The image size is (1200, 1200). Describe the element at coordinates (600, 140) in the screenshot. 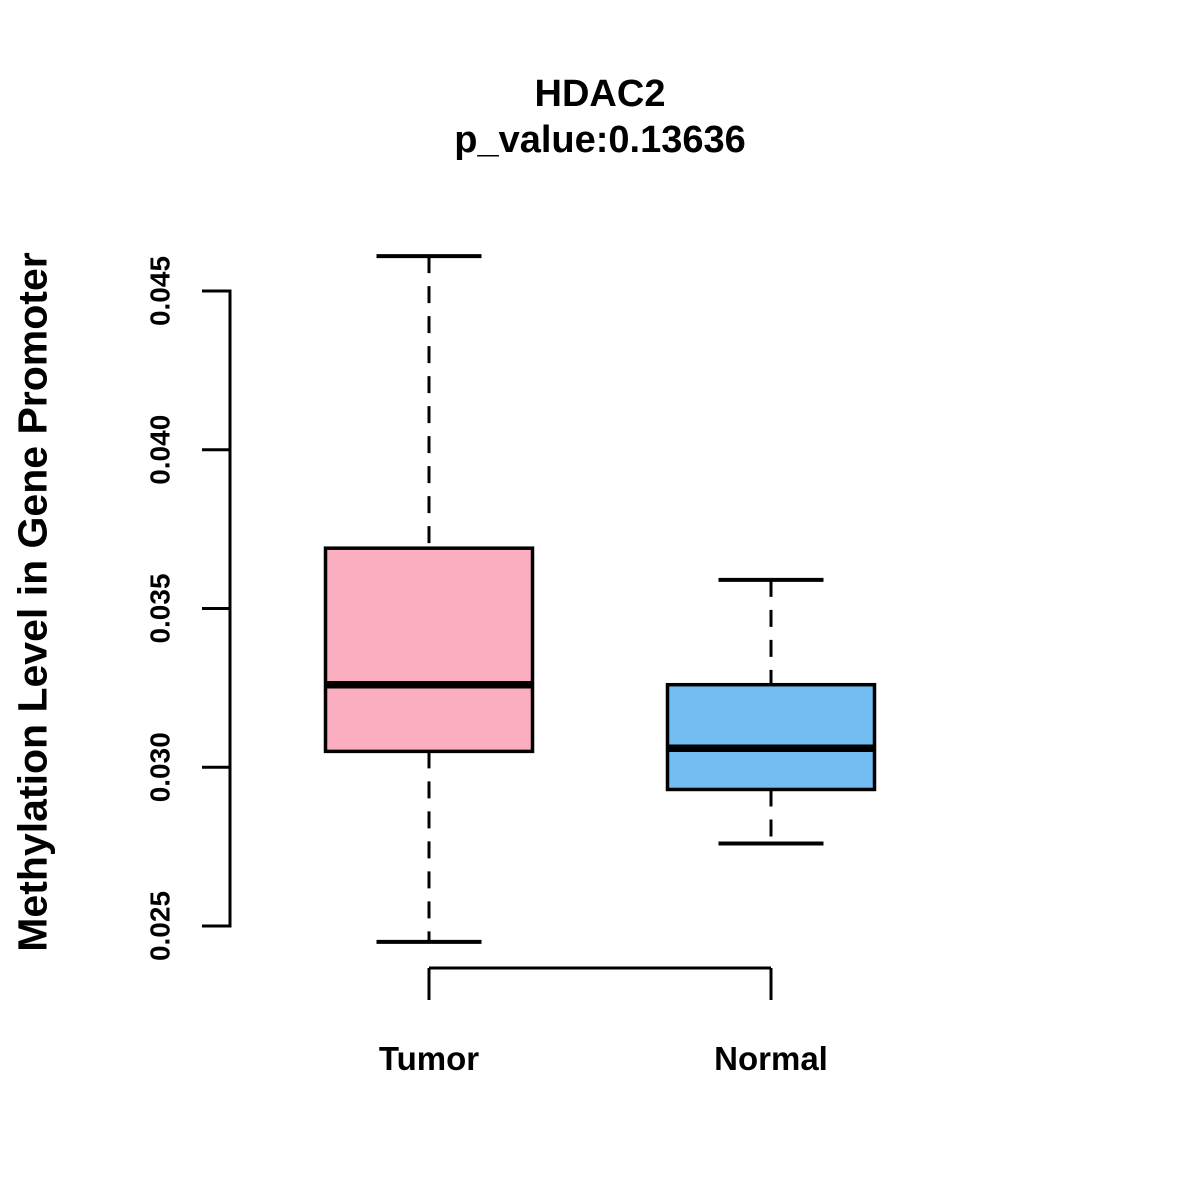

I see `p-value-subtitle: p_value:0.13636` at that location.